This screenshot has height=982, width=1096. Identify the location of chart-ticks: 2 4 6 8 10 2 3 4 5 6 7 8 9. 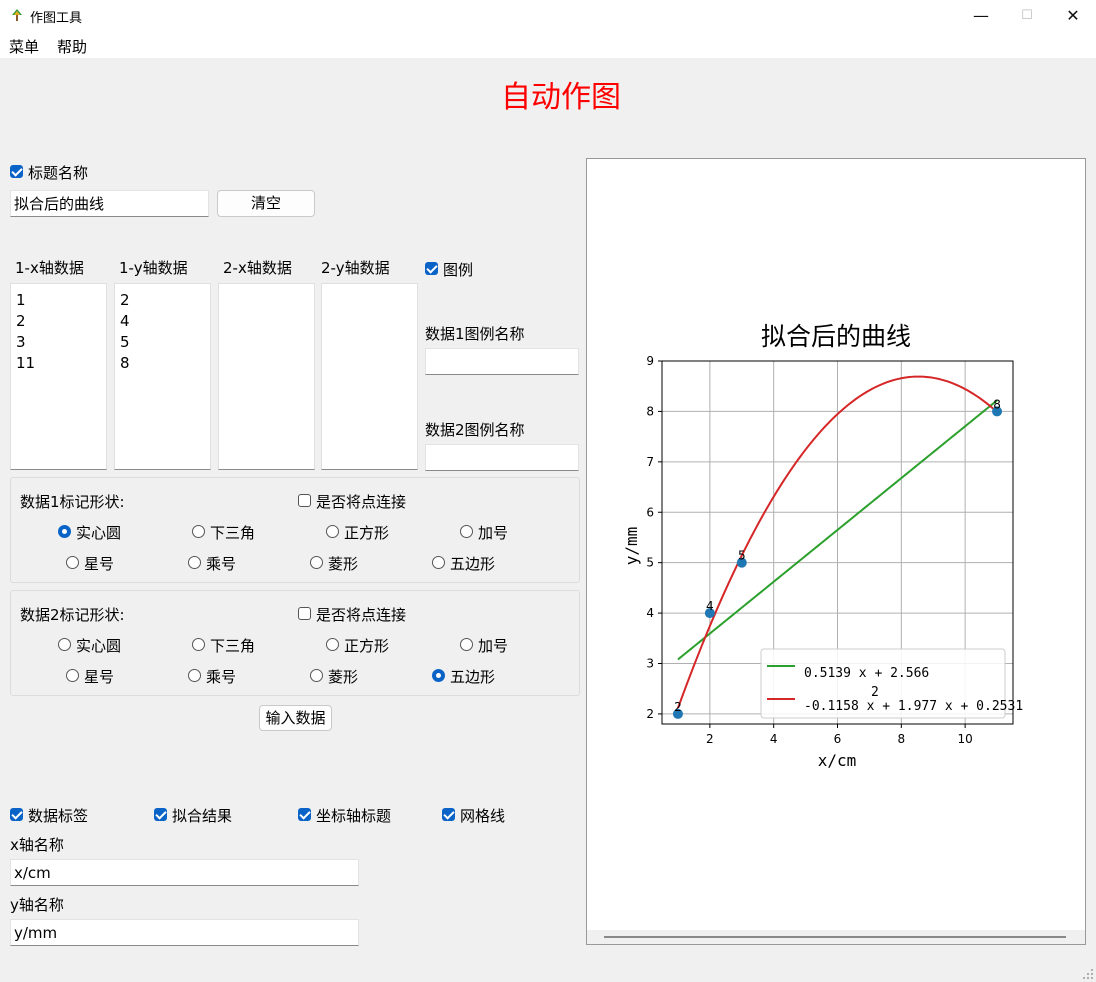
(809, 550).